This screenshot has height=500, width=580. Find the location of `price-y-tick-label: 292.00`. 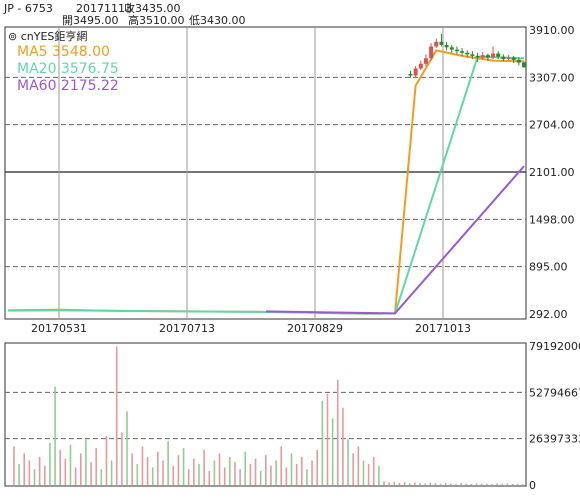

price-y-tick-label: 292.00 is located at coordinates (548, 314).